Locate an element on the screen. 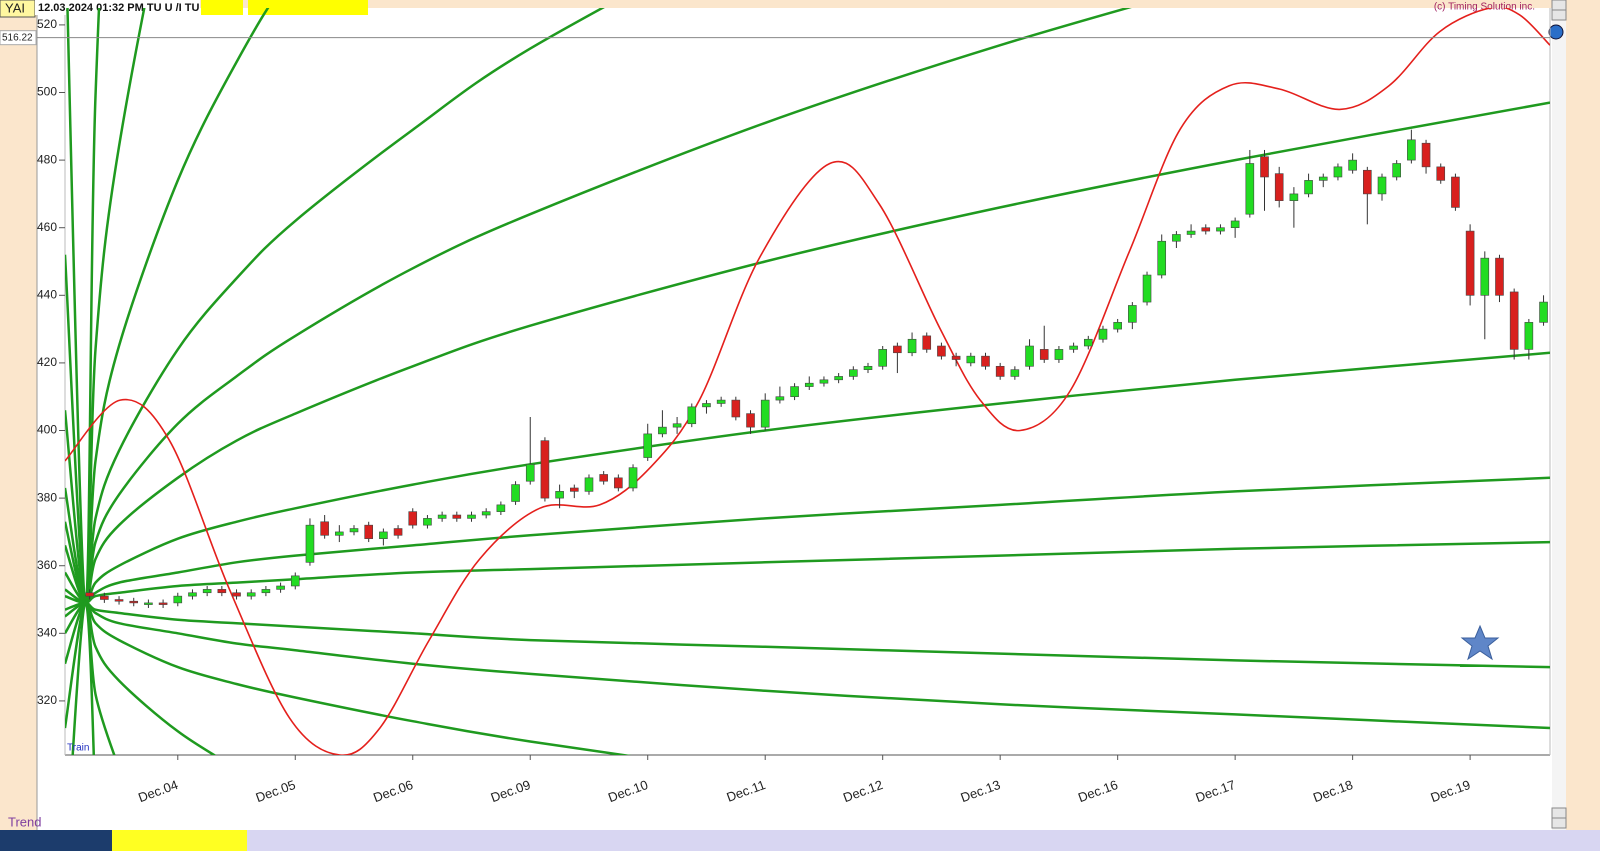  star-icon is located at coordinates (1480, 642).